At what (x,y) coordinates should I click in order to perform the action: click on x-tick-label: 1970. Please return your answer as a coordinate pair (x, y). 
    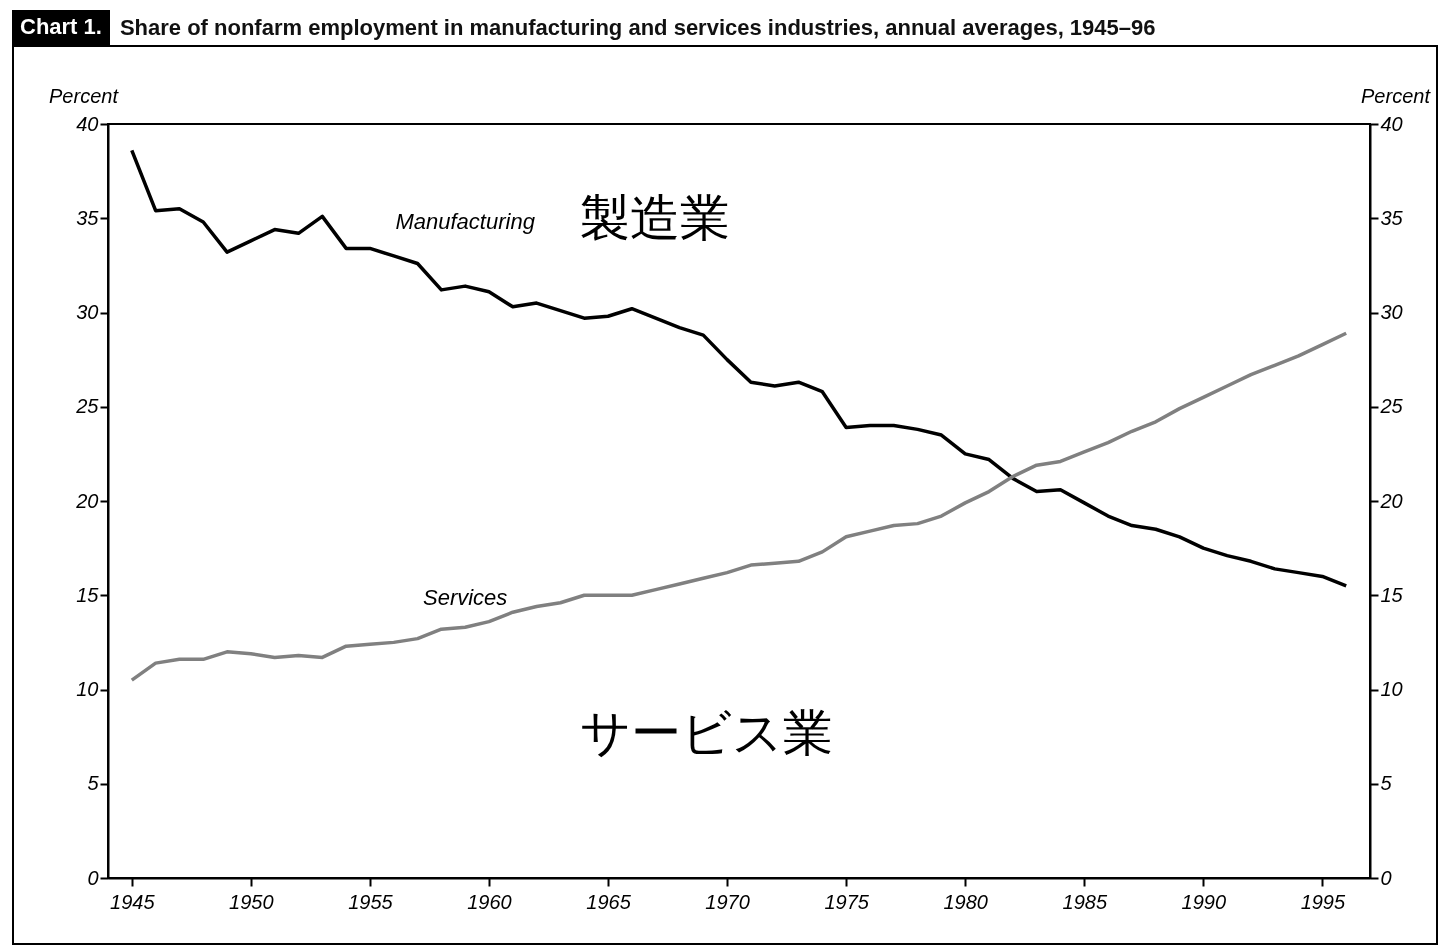
    Looking at the image, I should click on (727, 901).